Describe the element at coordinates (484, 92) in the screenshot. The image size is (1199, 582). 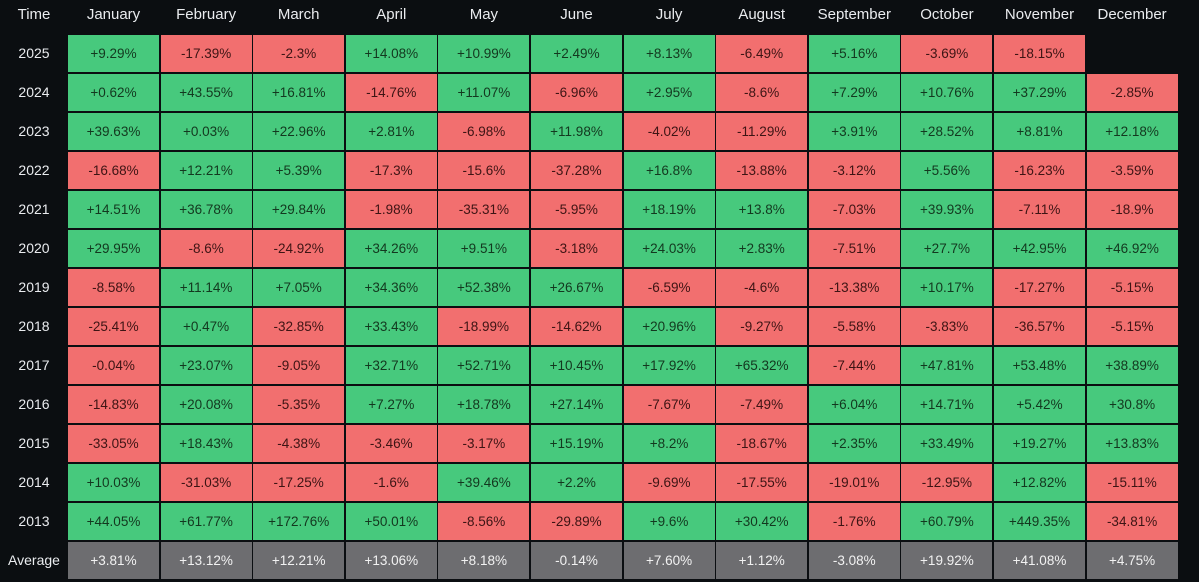
I see `heatmap-cell: +11.07%` at that location.